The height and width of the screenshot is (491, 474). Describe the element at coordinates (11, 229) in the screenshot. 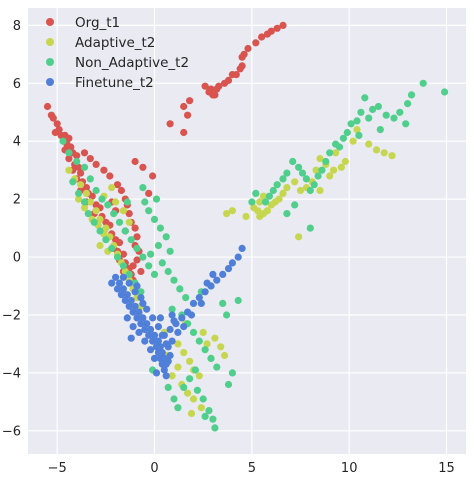

I see `y-axis-ticks: −6 −4 −2 0 2 4 6 8` at that location.